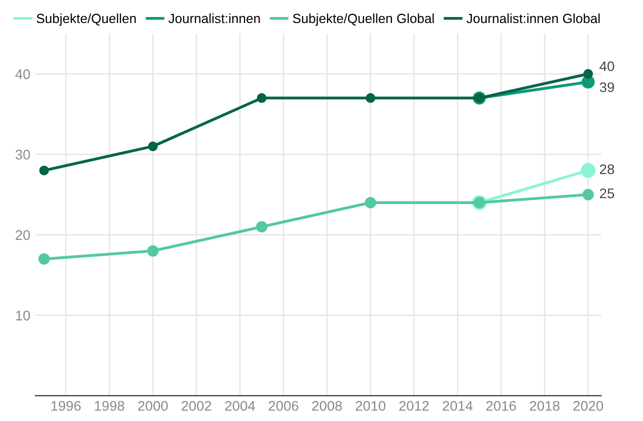 This screenshot has width=643, height=421. Describe the element at coordinates (607, 66) in the screenshot. I see `data-label: 40` at that location.